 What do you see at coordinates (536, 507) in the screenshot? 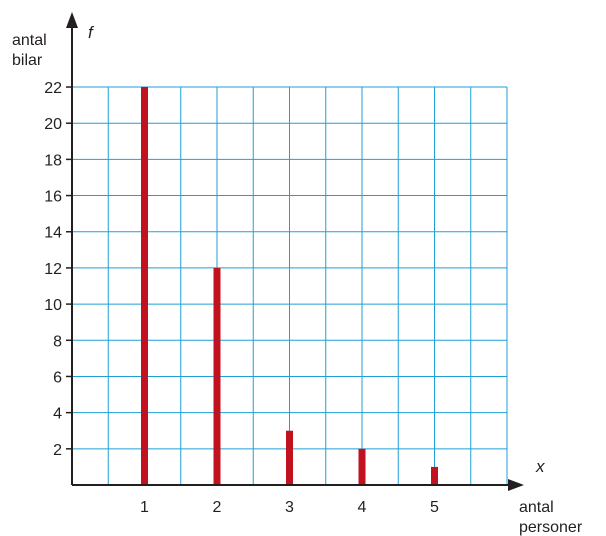
I see `x-axis-label-line-1: antal` at bounding box center [536, 507].